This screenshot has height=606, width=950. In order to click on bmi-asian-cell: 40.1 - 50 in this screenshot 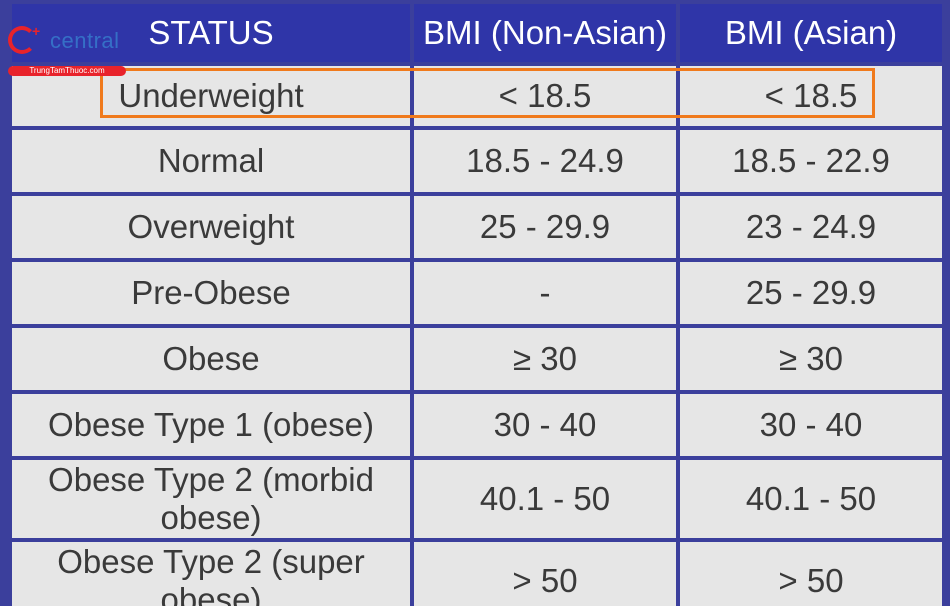, I will do `click(811, 499)`.